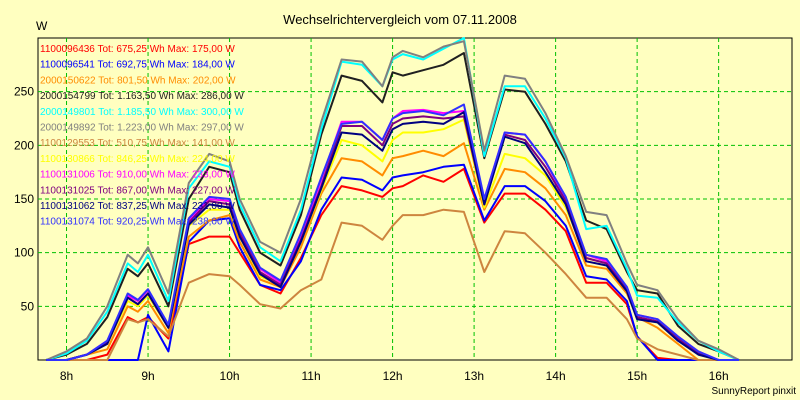 This screenshot has height=400, width=800. I want to click on x-tick-labels: 8h 9h 10h 11h 12h 13h 14h 15h 16h, so click(394, 376).